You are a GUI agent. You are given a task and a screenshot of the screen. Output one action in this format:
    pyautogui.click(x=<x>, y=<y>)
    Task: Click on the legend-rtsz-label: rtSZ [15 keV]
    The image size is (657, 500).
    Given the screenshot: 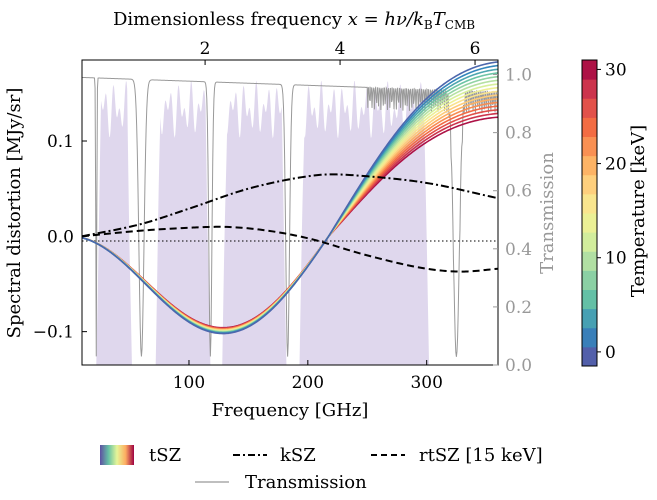 What is the action you would take?
    pyautogui.click(x=481, y=455)
    